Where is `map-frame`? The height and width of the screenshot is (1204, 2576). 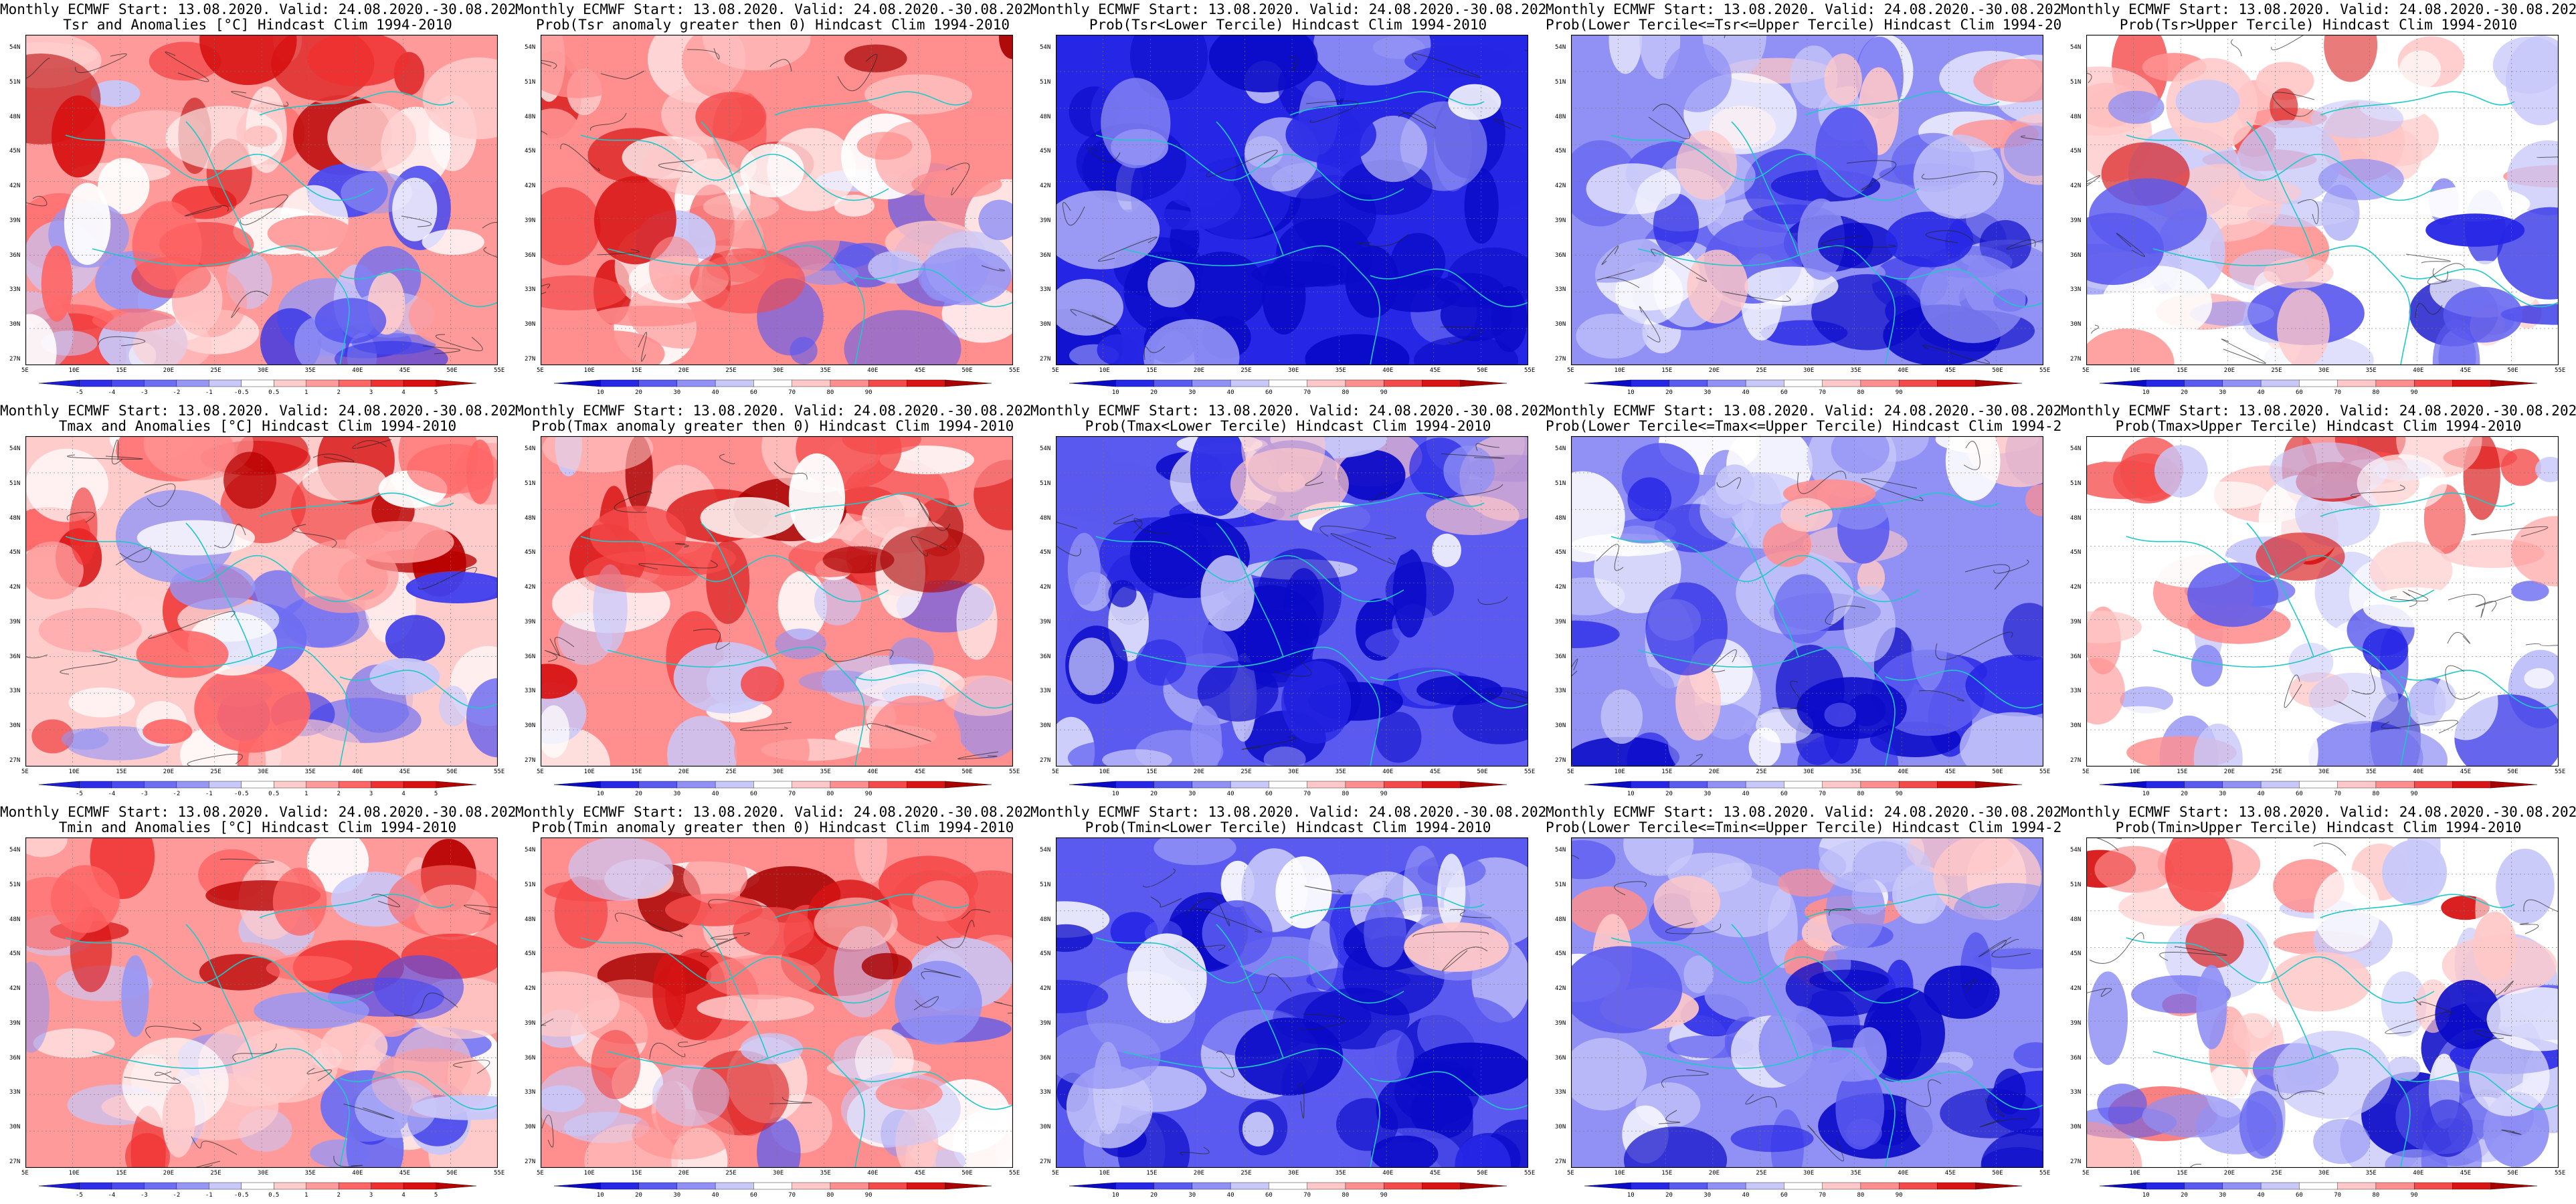
map-frame is located at coordinates (1292, 601).